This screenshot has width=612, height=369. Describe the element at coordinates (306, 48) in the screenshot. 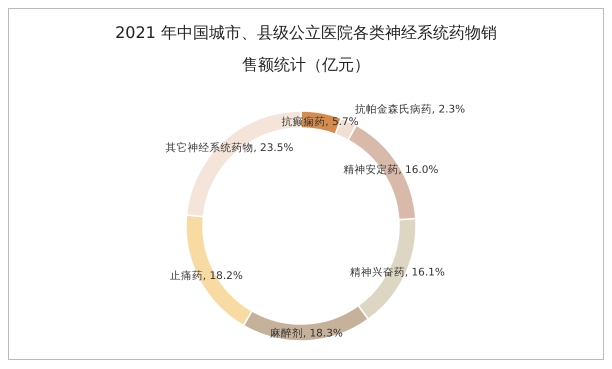

I see `chart-title: 2021 年中国城市、县级公立医院各类神经系统药物销售额统计（亿元）` at that location.